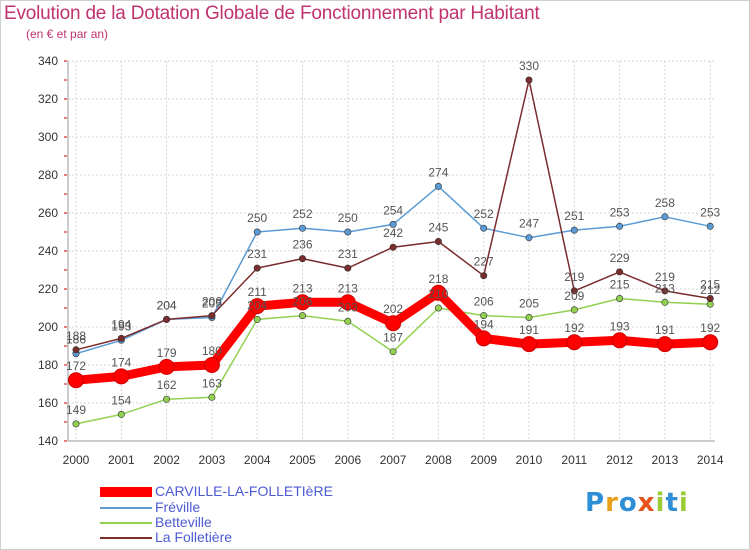 Image resolution: width=750 pixels, height=550 pixels. Describe the element at coordinates (665, 330) in the screenshot. I see `data-label: 191` at that location.